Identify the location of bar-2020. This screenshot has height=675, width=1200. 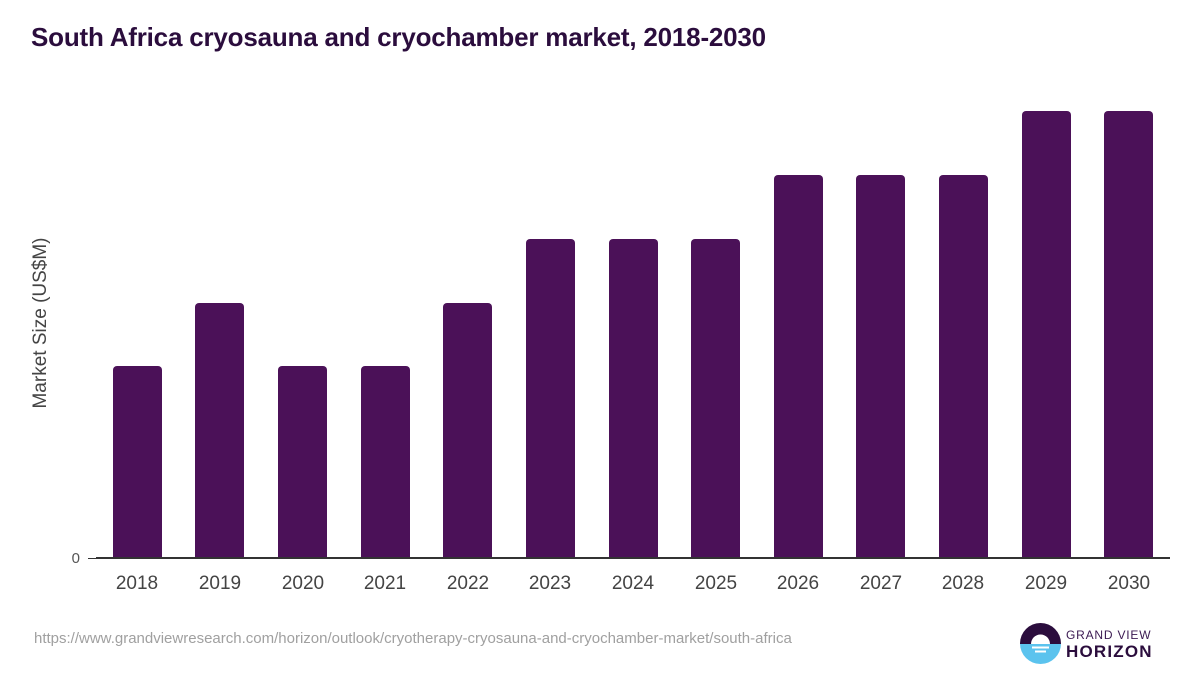
(302, 462).